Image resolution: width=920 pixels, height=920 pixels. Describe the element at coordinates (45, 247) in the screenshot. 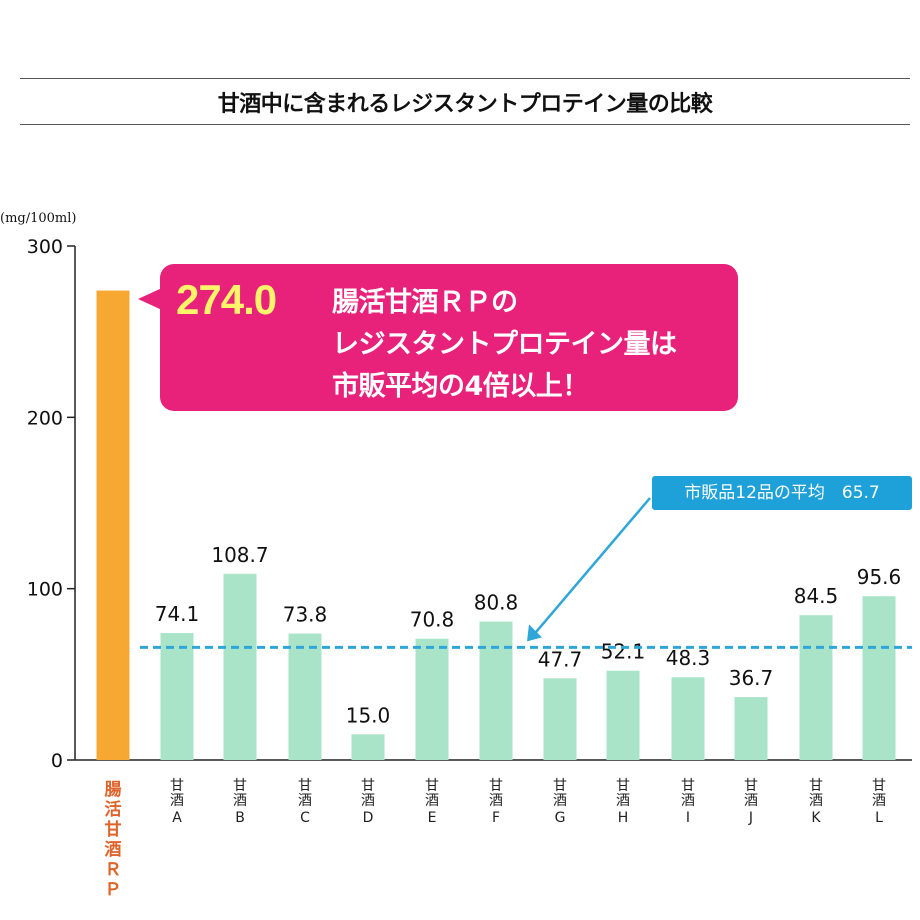

I see `y-tick-label: 300` at that location.